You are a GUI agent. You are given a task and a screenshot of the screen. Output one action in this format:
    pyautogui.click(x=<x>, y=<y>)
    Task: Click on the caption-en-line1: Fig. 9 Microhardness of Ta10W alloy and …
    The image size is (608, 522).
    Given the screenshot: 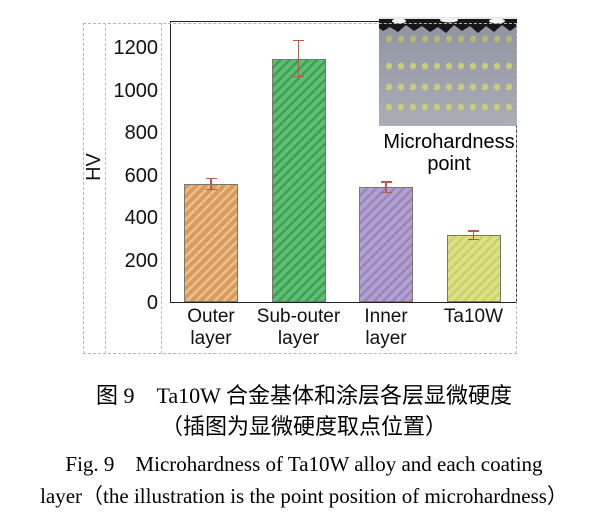 What is the action you would take?
    pyautogui.click(x=304, y=464)
    